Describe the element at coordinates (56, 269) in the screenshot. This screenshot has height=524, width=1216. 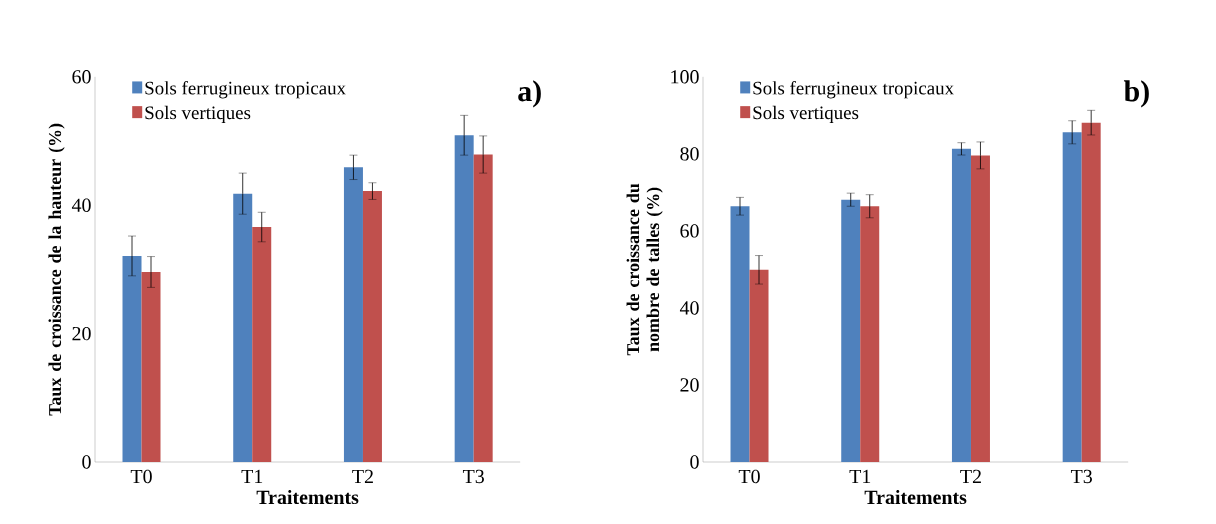
I see `y-axis-title: Taux de croissance de la hauteur (%)` at that location.